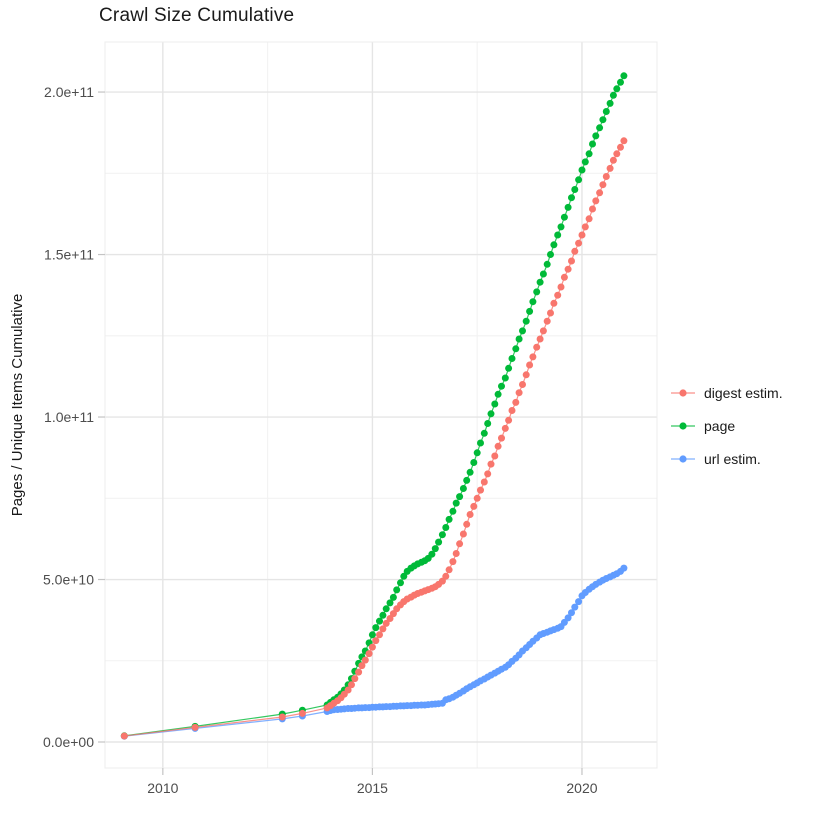 The height and width of the screenshot is (827, 826). What do you see at coordinates (374, 652) in the screenshot?
I see `series-url-estim` at bounding box center [374, 652].